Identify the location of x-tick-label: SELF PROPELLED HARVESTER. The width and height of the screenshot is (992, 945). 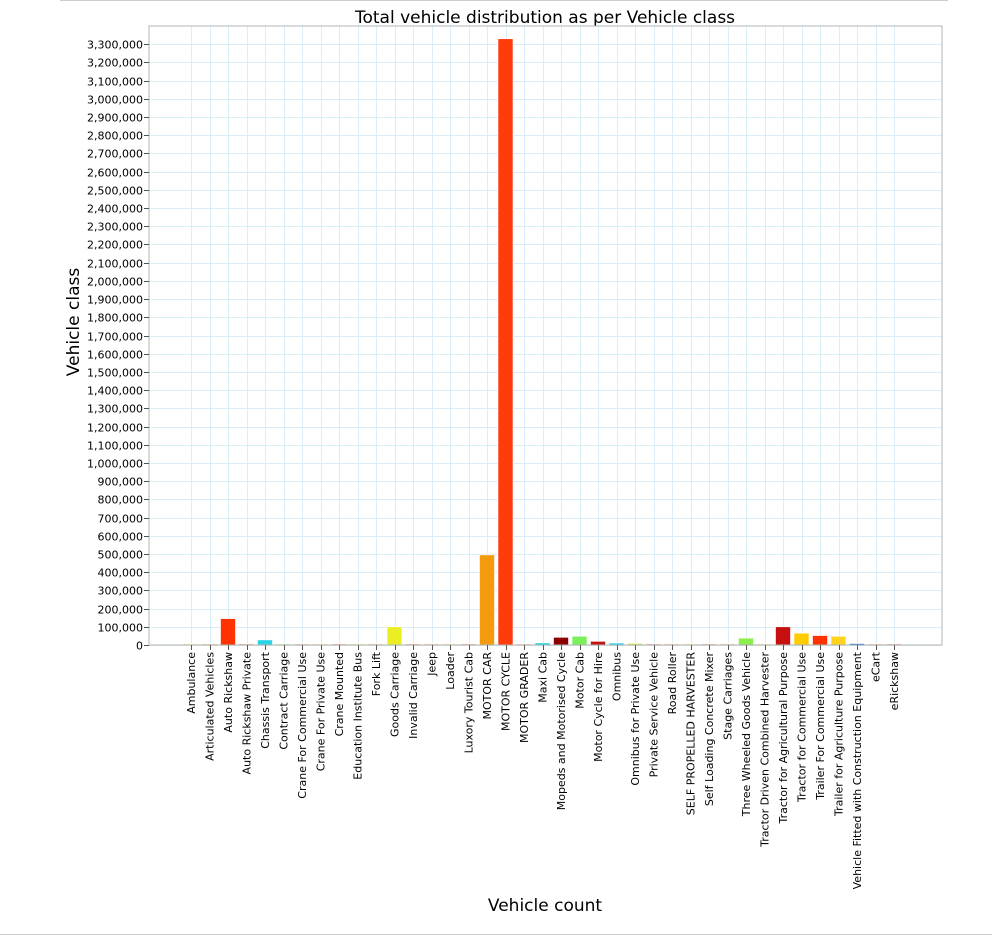
(691, 734).